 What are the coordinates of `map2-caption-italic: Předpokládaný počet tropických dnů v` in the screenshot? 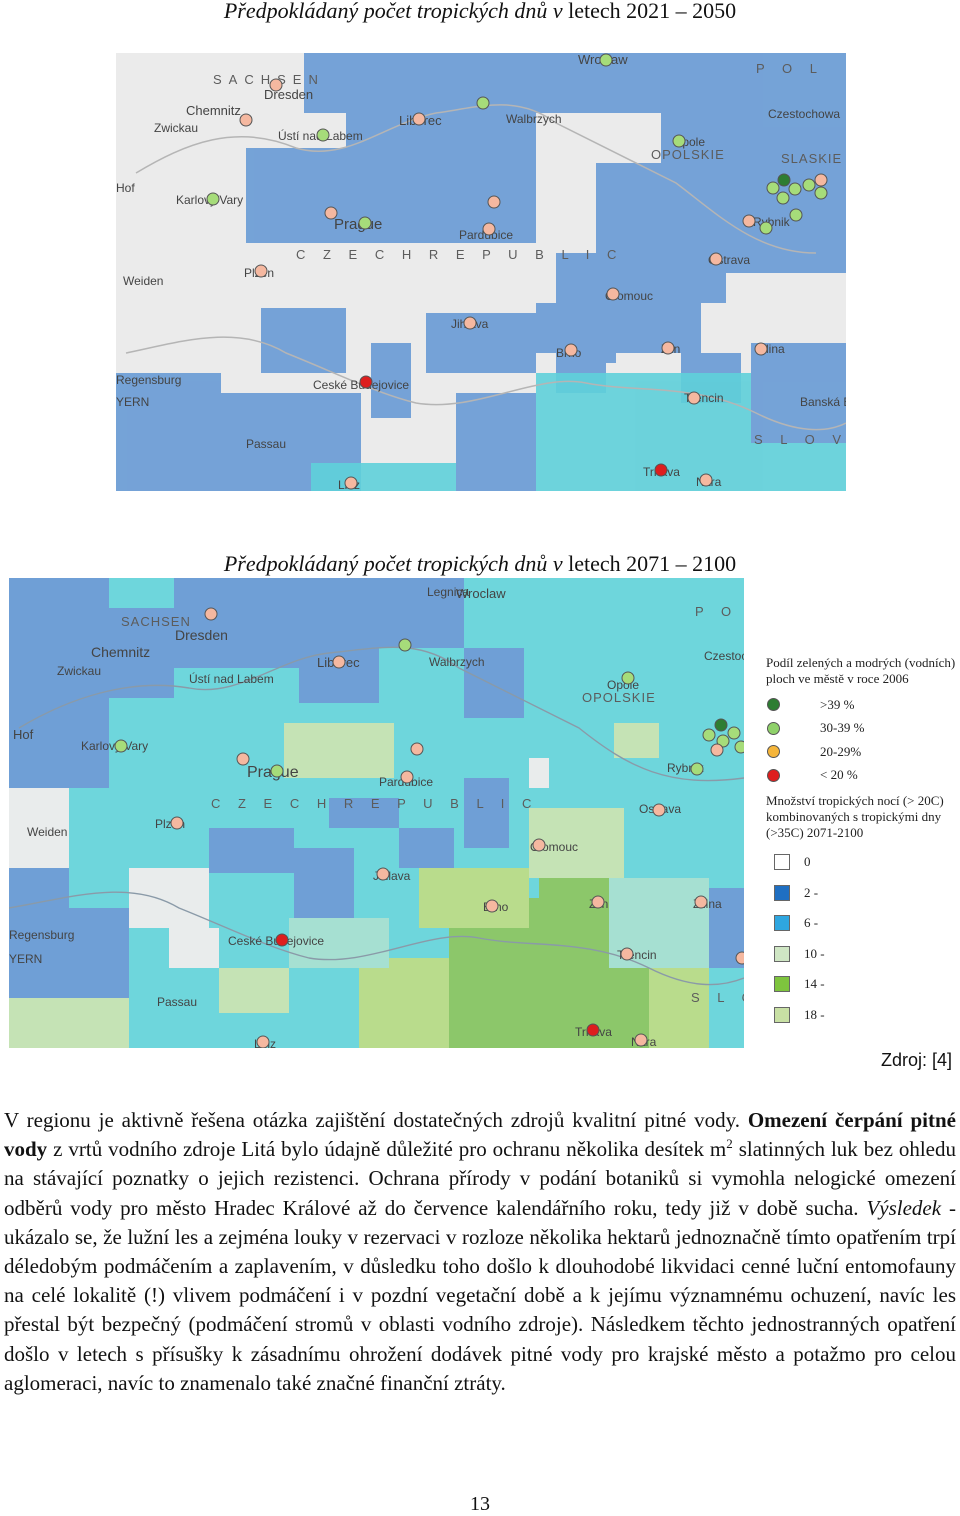 It's located at (393, 563).